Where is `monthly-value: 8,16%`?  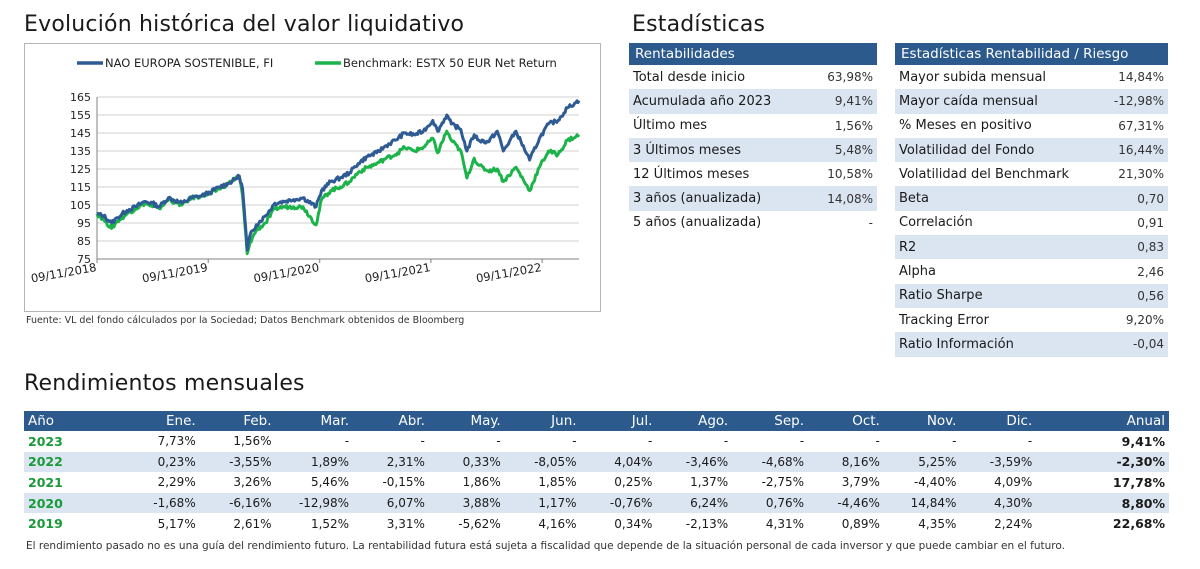
monthly-value: 8,16% is located at coordinates (846, 462).